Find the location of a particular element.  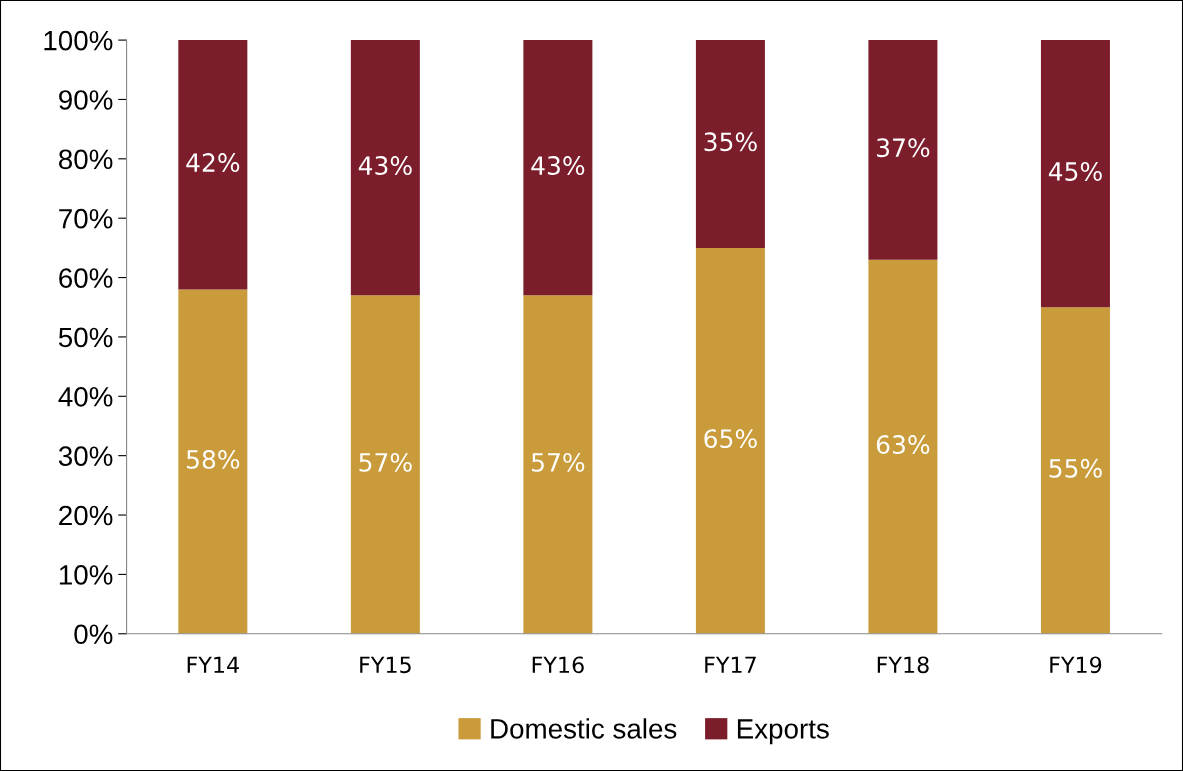

y-tick-label: 50% is located at coordinates (85, 337).